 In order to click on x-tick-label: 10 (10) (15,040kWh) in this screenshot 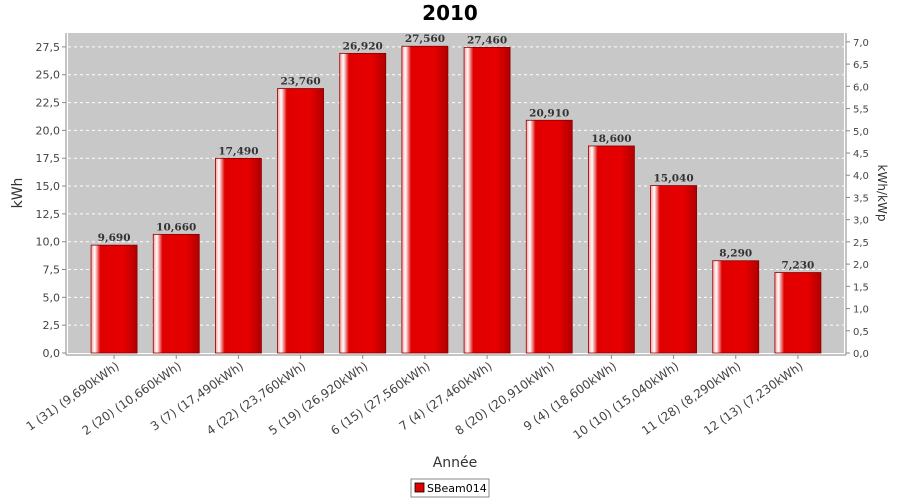, I will do `click(626, 400)`.